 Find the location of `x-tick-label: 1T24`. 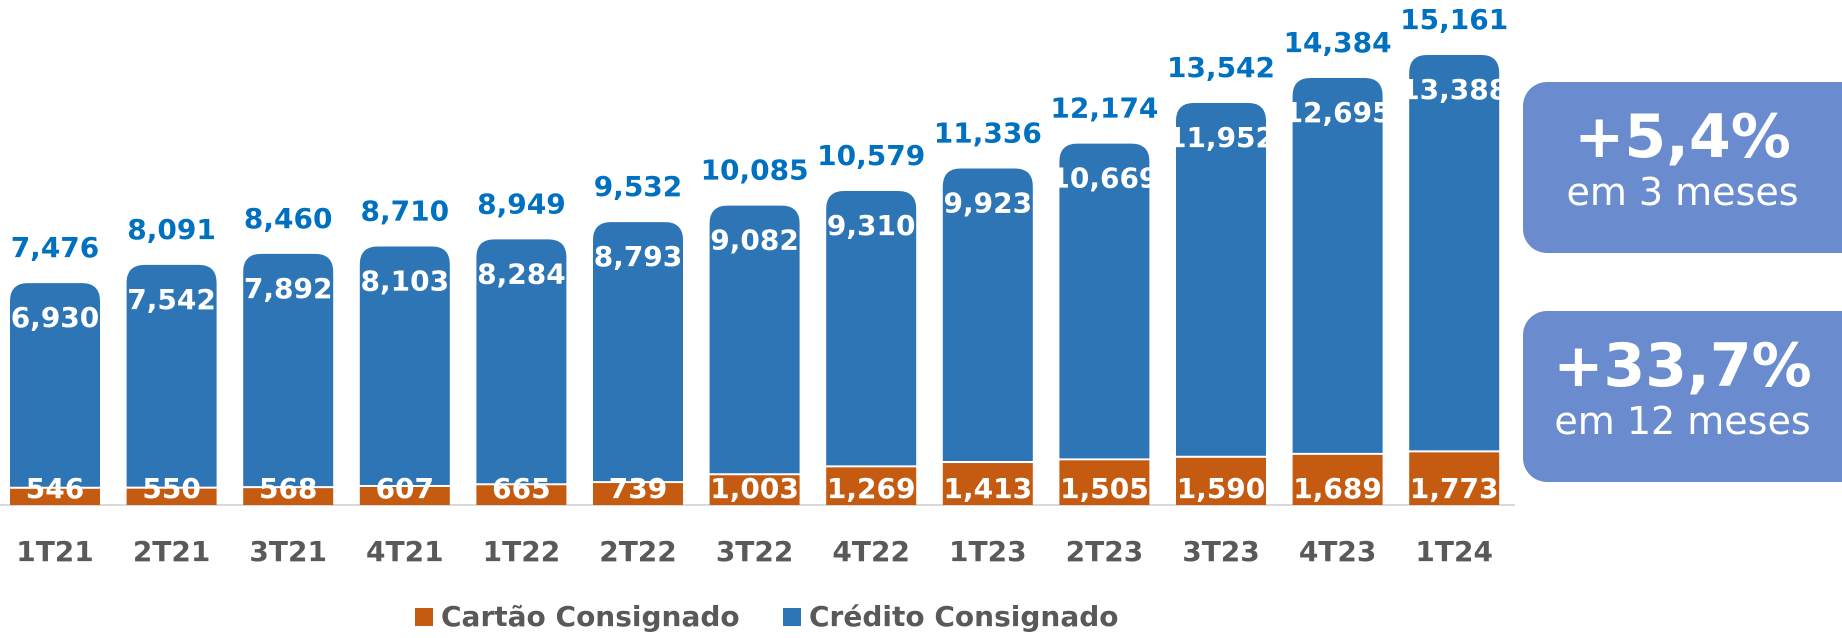

x-tick-label: 1T24 is located at coordinates (1454, 551).